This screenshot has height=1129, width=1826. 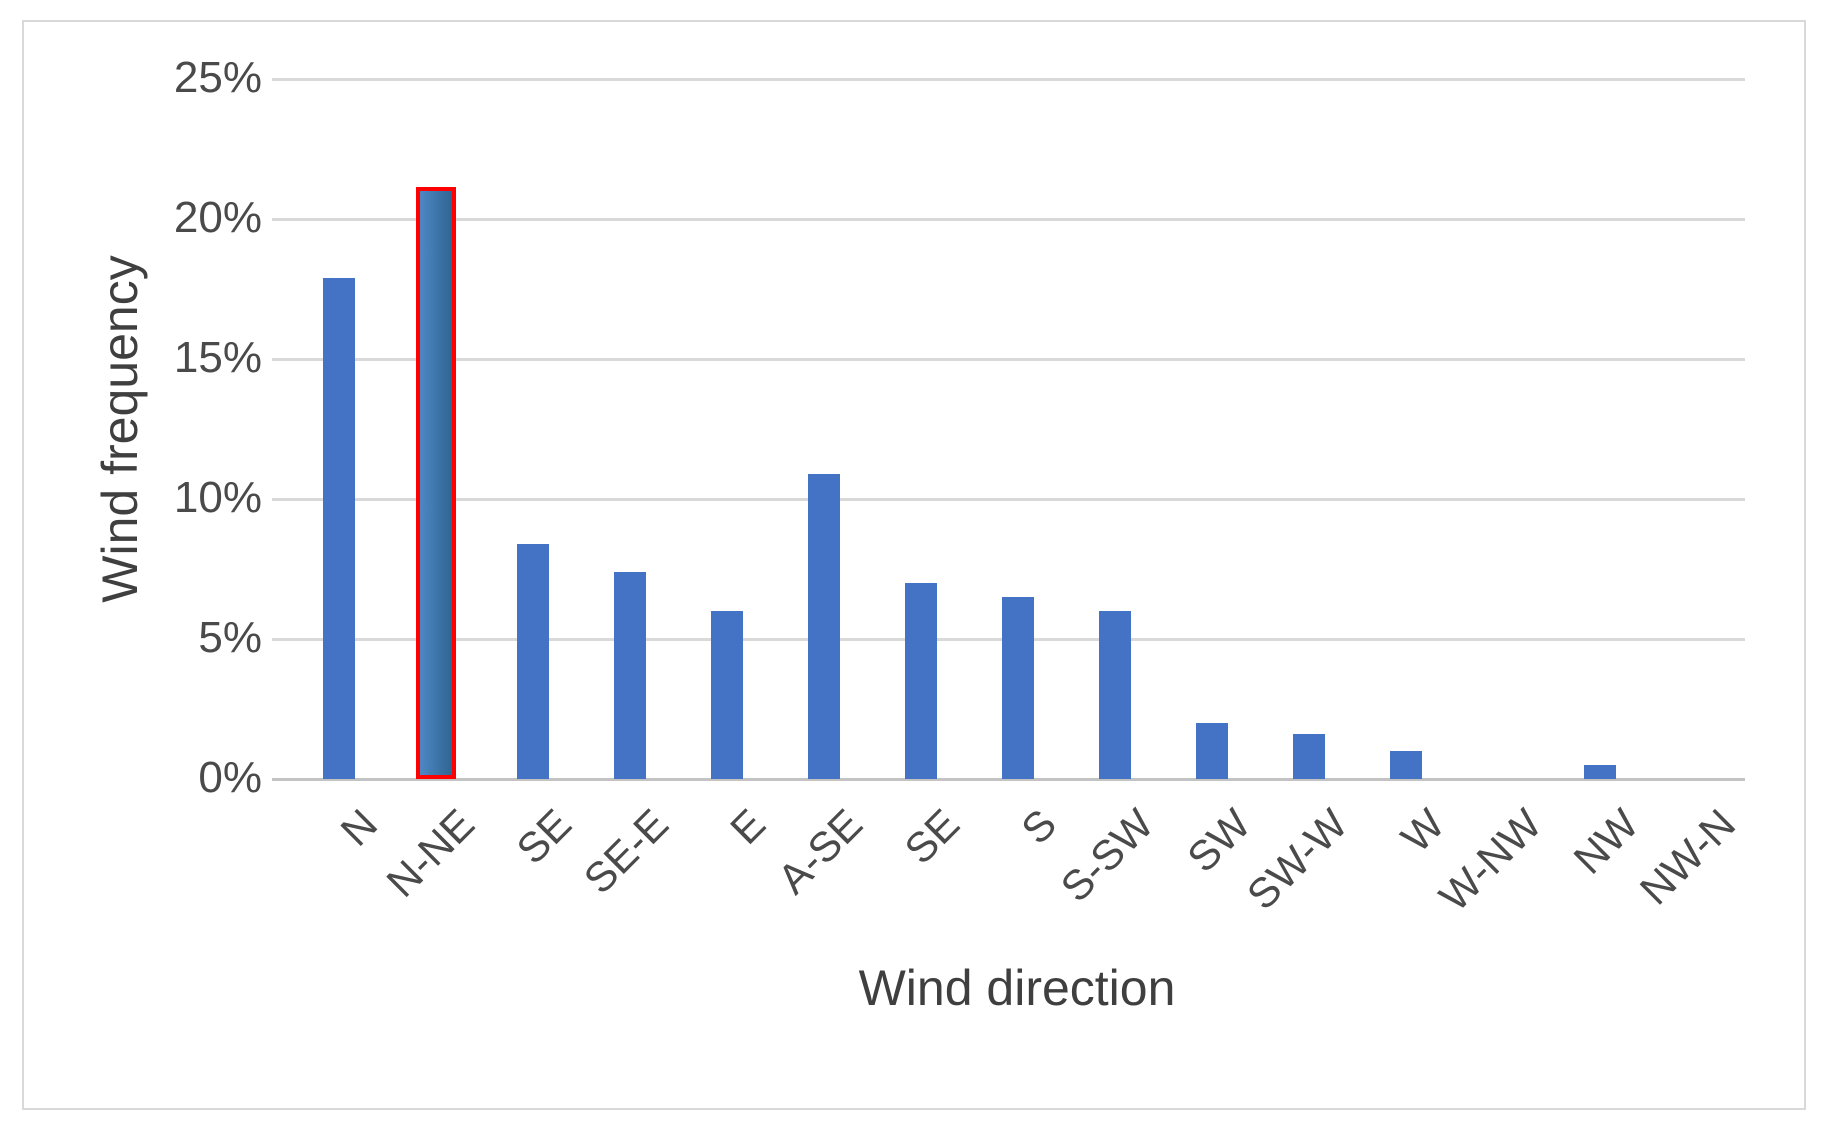 What do you see at coordinates (1406, 765) in the screenshot?
I see `bar-W` at bounding box center [1406, 765].